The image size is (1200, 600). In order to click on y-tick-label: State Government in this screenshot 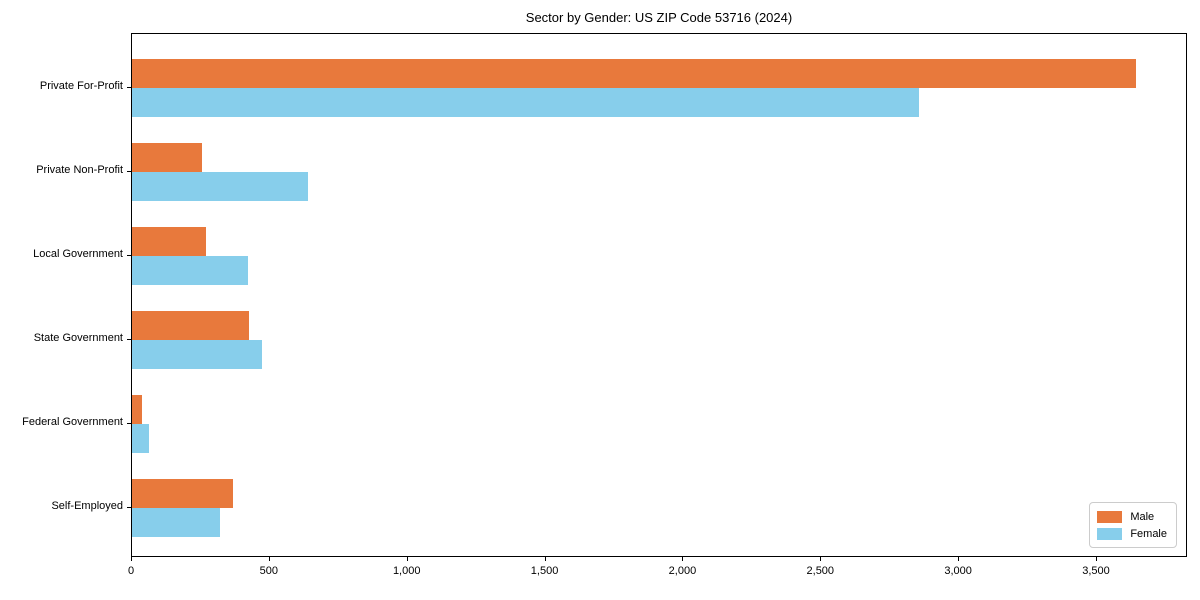, I will do `click(78, 338)`.